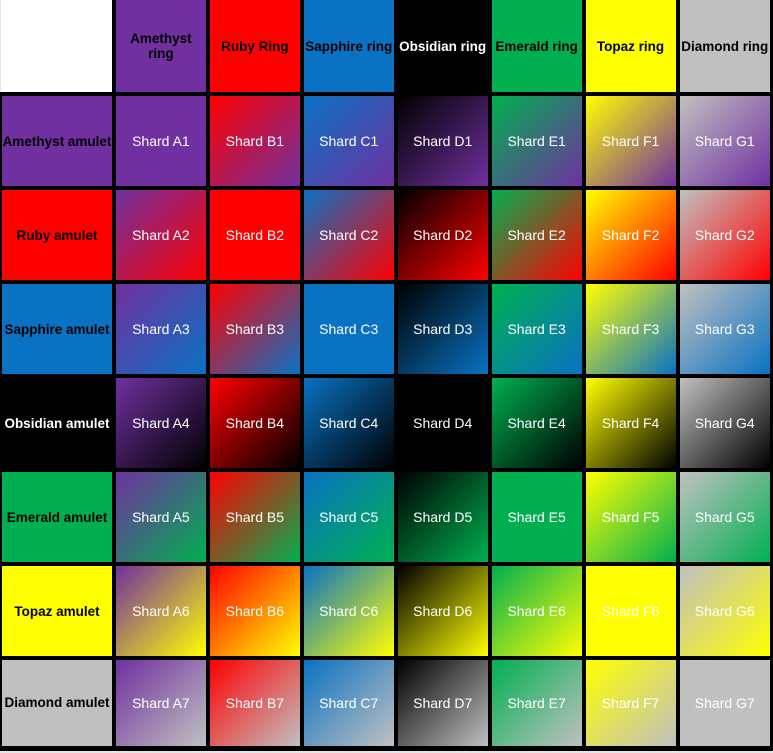  I want to click on cell-shard-e1: Shard E1, so click(536, 141).